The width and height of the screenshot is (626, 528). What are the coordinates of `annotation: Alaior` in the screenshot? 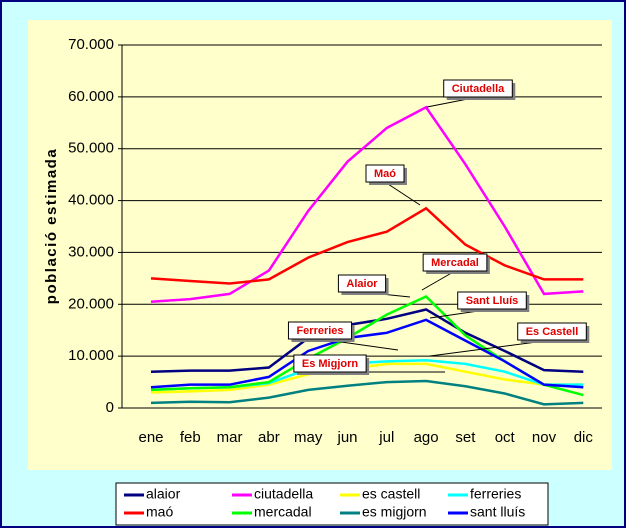 It's located at (362, 284).